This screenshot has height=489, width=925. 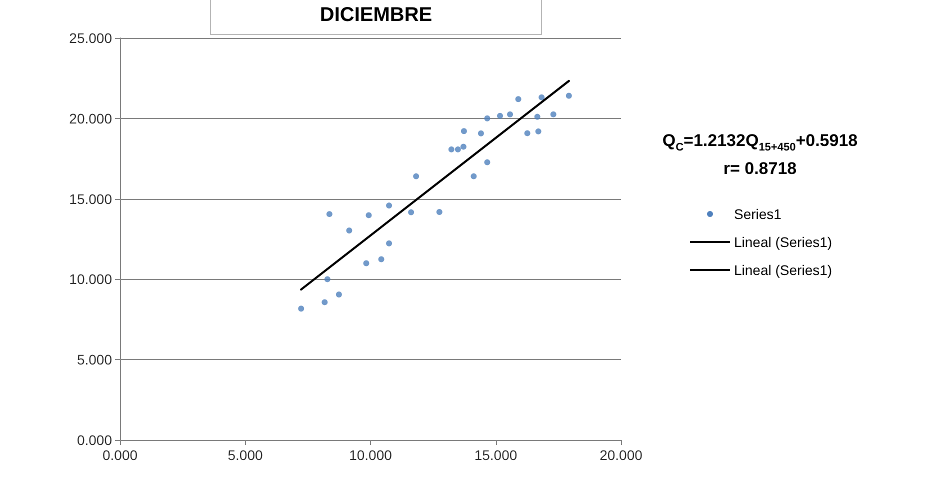 I want to click on legend-label: Series1, so click(x=758, y=214).